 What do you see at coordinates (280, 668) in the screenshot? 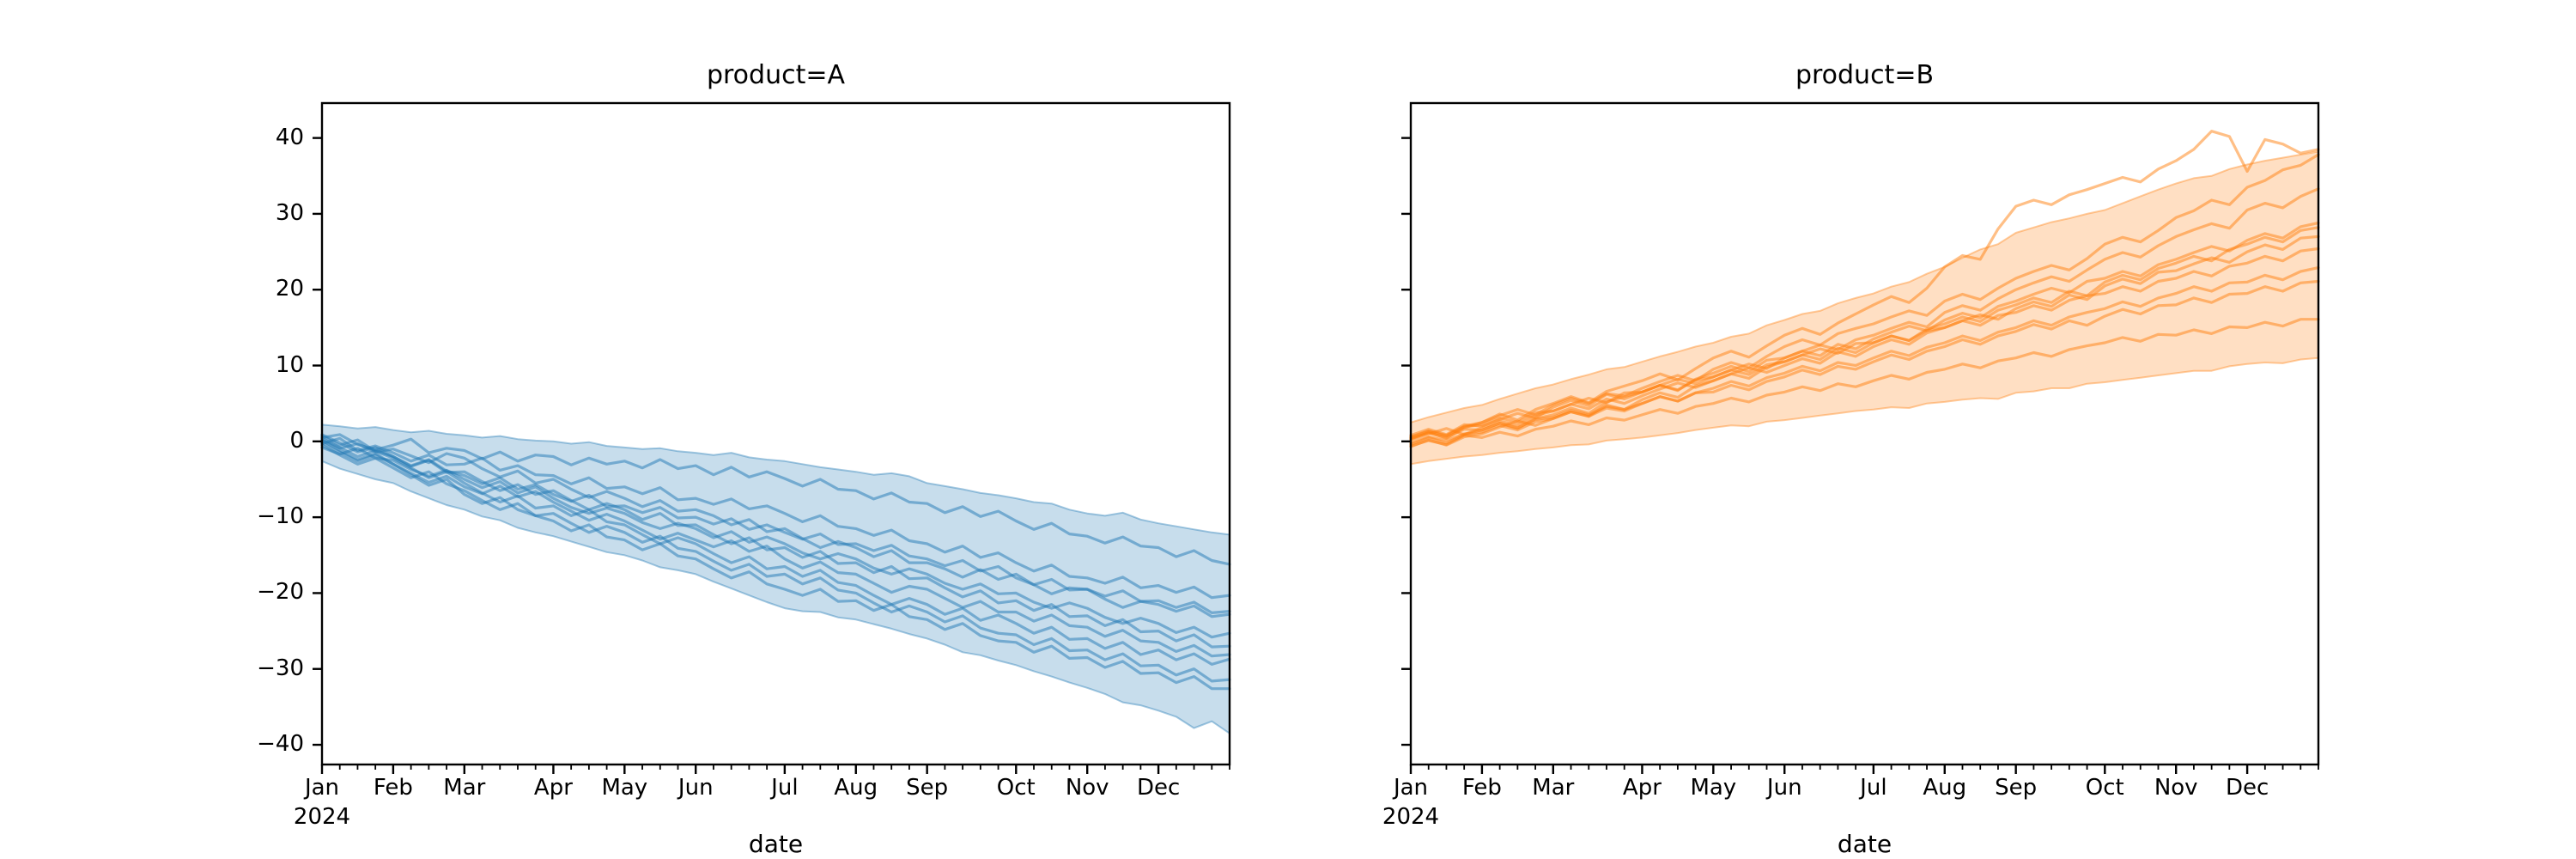
I see `y-tick-label: −30` at bounding box center [280, 668].